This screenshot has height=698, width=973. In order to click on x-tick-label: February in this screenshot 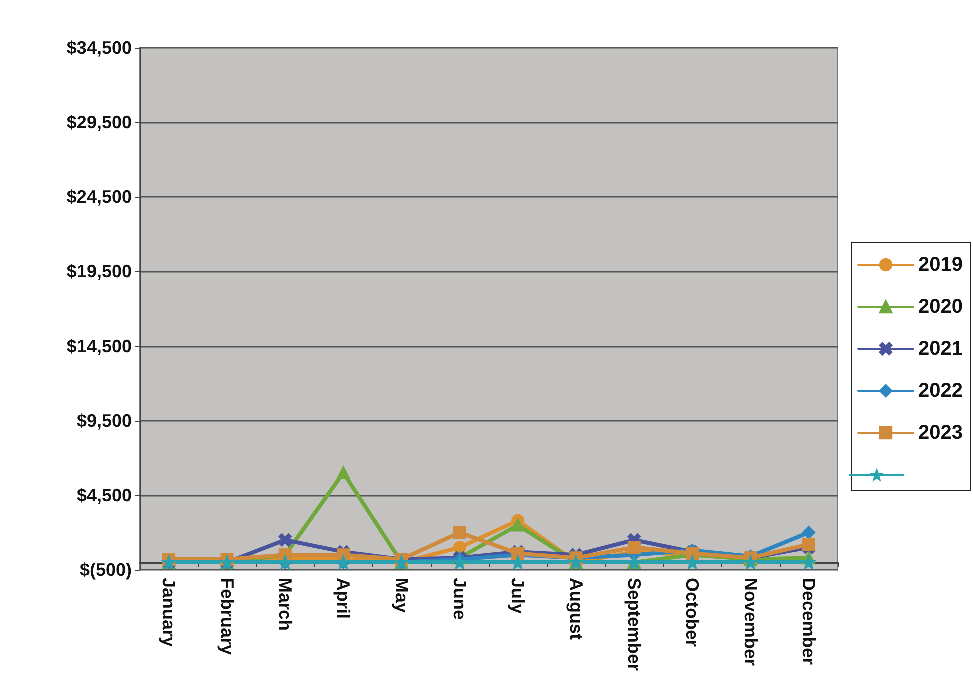, I will do `click(227, 617)`.